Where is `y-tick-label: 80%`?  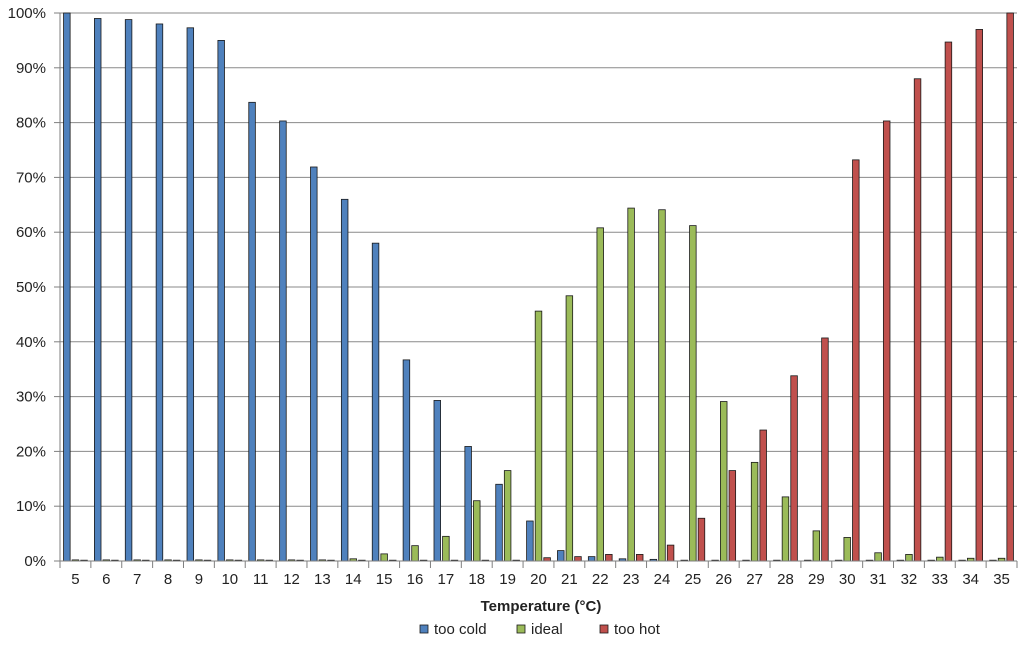 y-tick-label: 80% is located at coordinates (31, 123).